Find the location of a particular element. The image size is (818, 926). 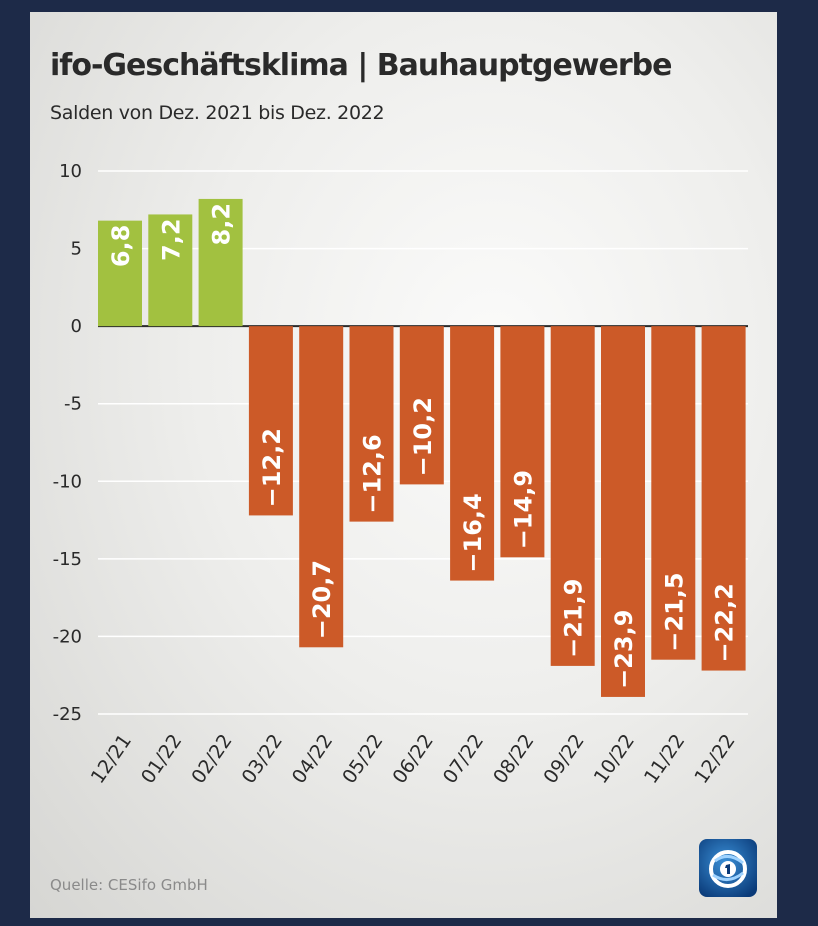

tagesschau-globe-logo is located at coordinates (728, 868).